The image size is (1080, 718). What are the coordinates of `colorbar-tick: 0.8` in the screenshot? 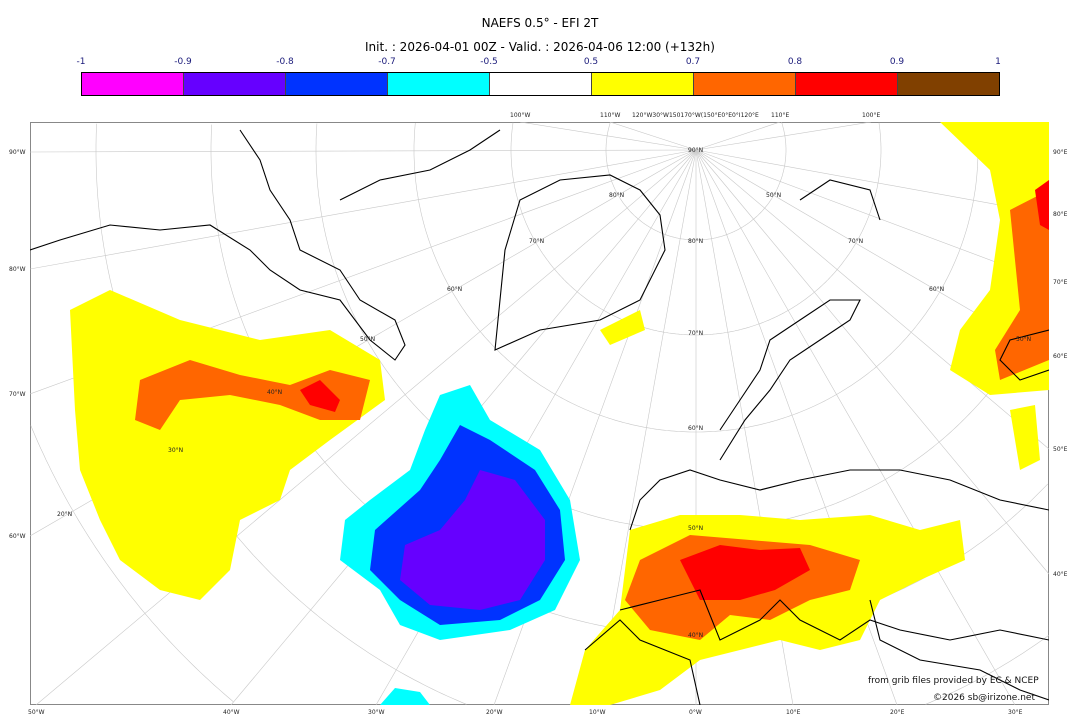 It's located at (795, 62).